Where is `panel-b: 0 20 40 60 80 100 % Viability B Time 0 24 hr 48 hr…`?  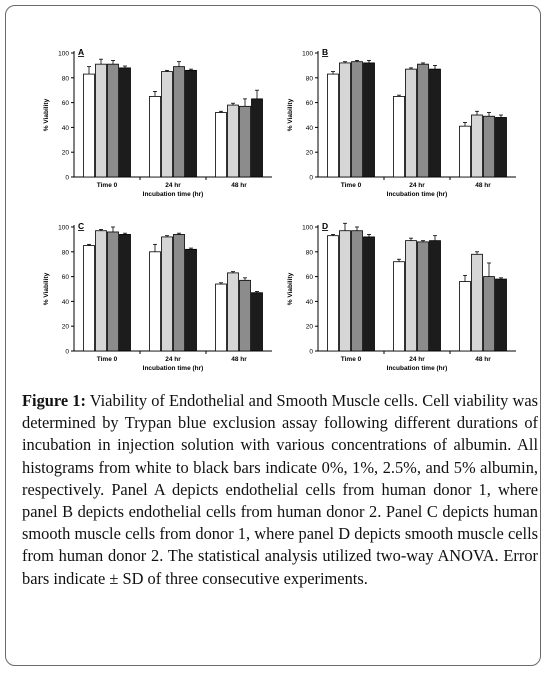 panel-b: 0 20 40 60 80 100 % Viability B Time 0 24 hr 48 hr… is located at coordinates (398, 119).